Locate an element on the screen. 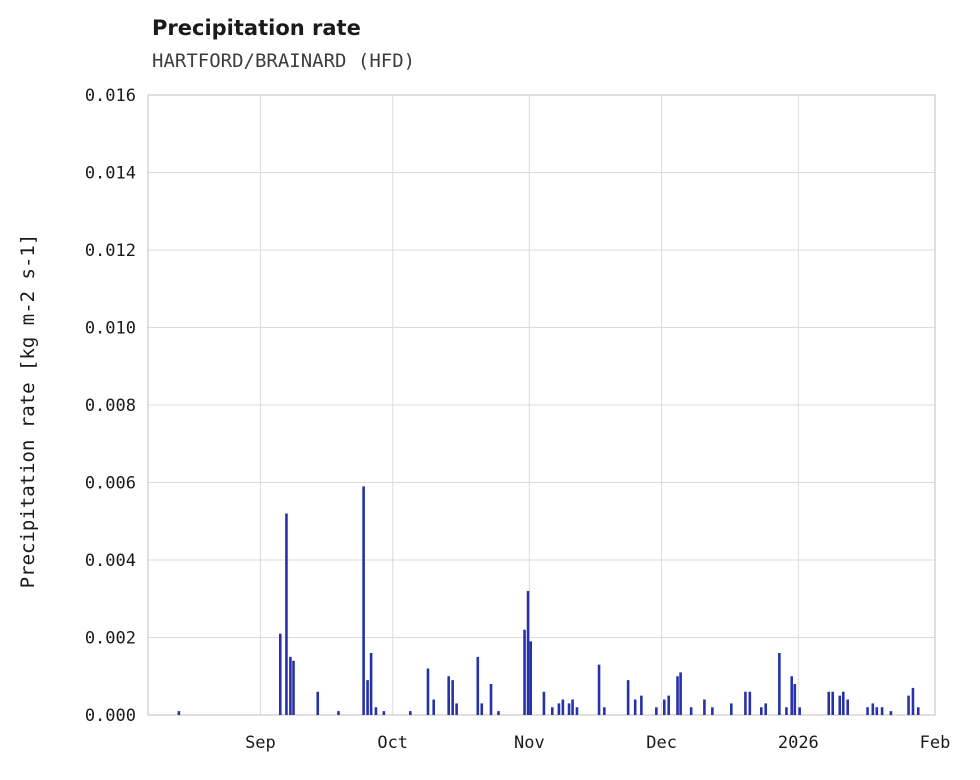  x-tick-labels: Sep Oct Nov Dec 2026 Feb is located at coordinates (597, 743).